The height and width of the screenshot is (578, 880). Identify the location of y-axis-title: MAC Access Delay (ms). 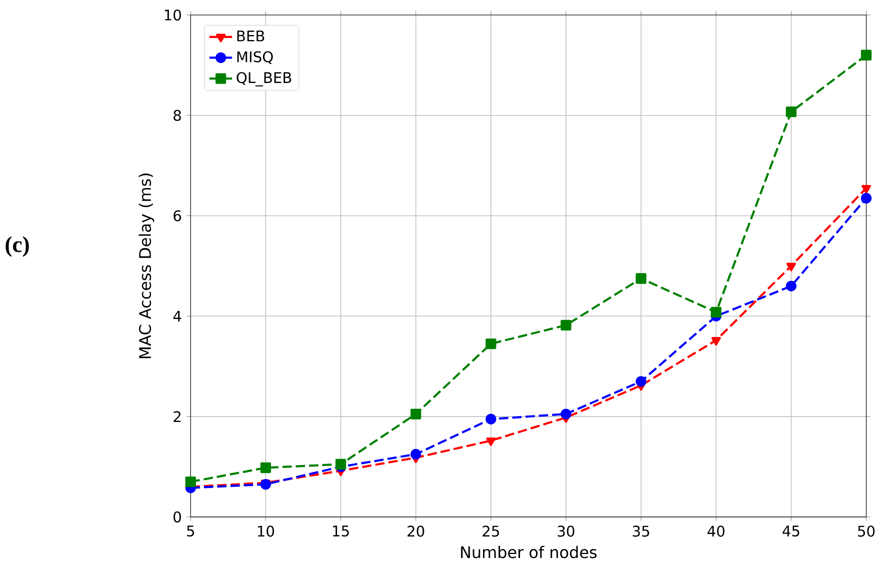
(146, 266).